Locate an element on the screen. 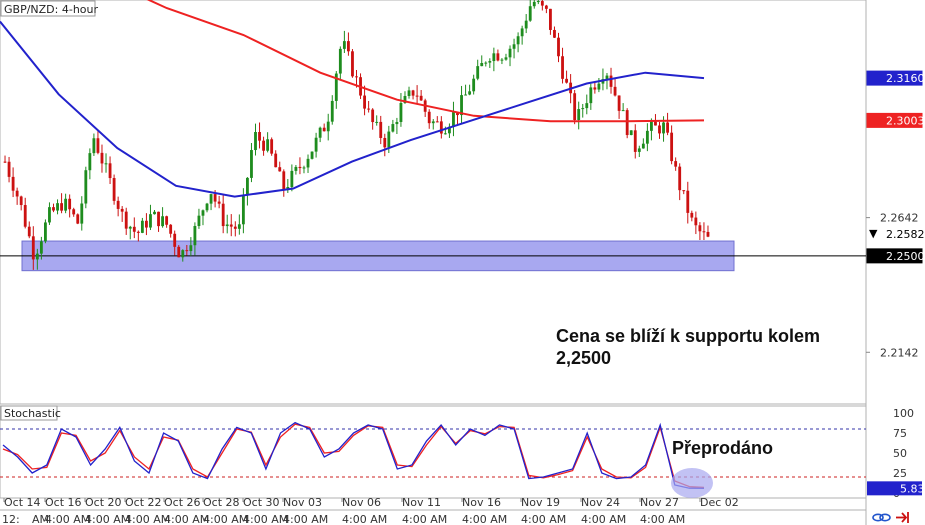 The image size is (925, 525). price-axis: 2.2142 2.2642 is located at coordinates (892, 285).